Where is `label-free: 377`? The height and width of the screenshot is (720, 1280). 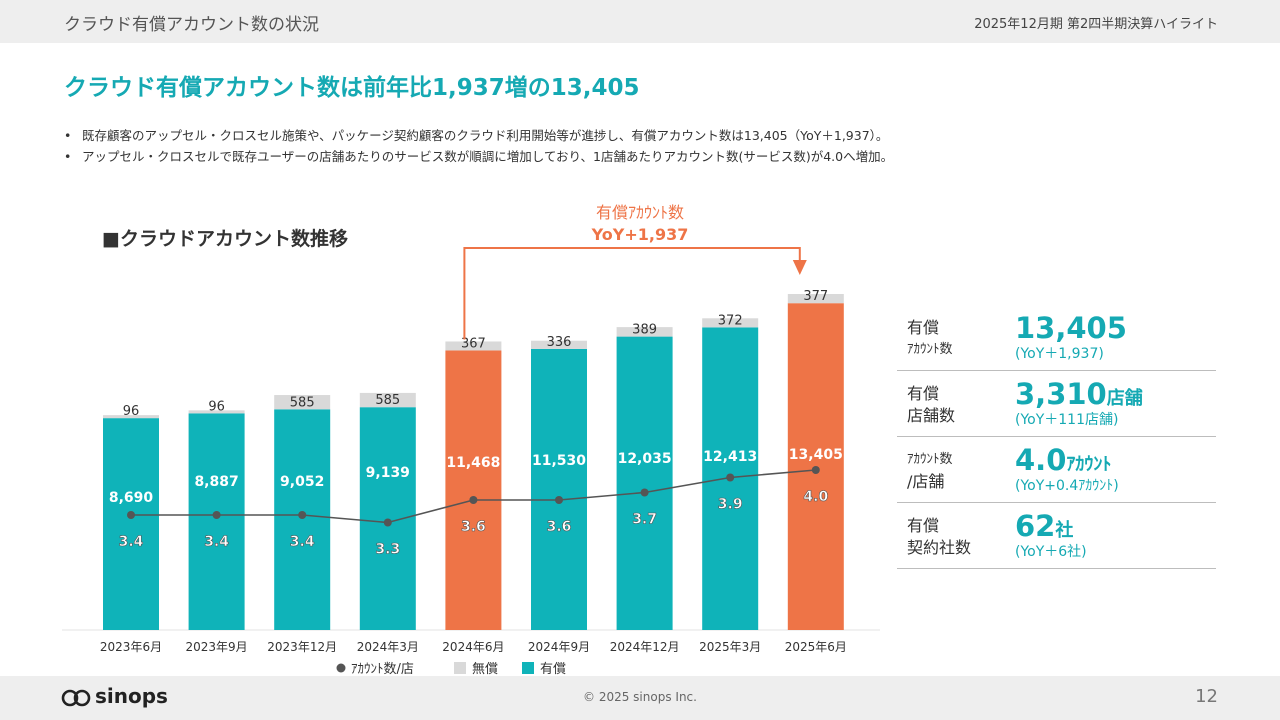 label-free: 377 is located at coordinates (815, 296).